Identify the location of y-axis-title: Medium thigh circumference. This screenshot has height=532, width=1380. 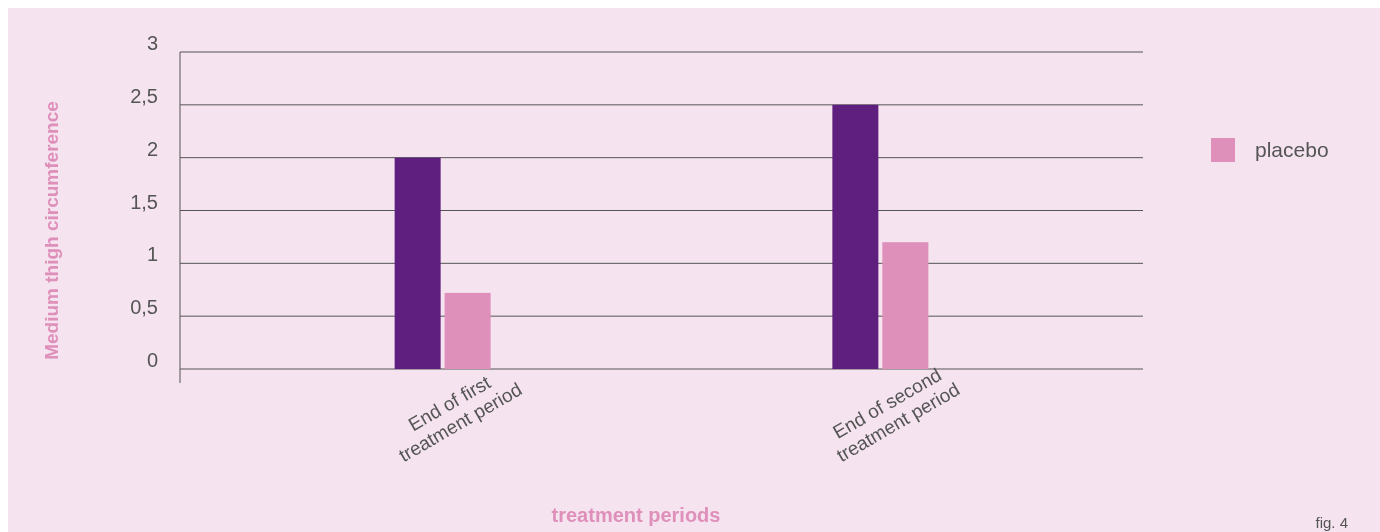
(51, 230).